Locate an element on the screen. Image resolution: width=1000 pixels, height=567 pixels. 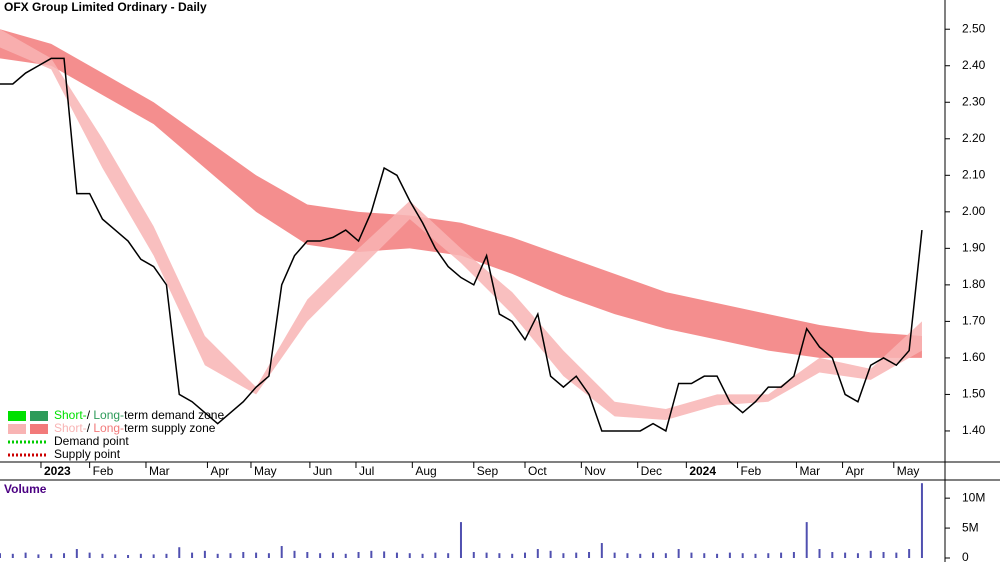
y-tick-label: 1.70 is located at coordinates (974, 321).